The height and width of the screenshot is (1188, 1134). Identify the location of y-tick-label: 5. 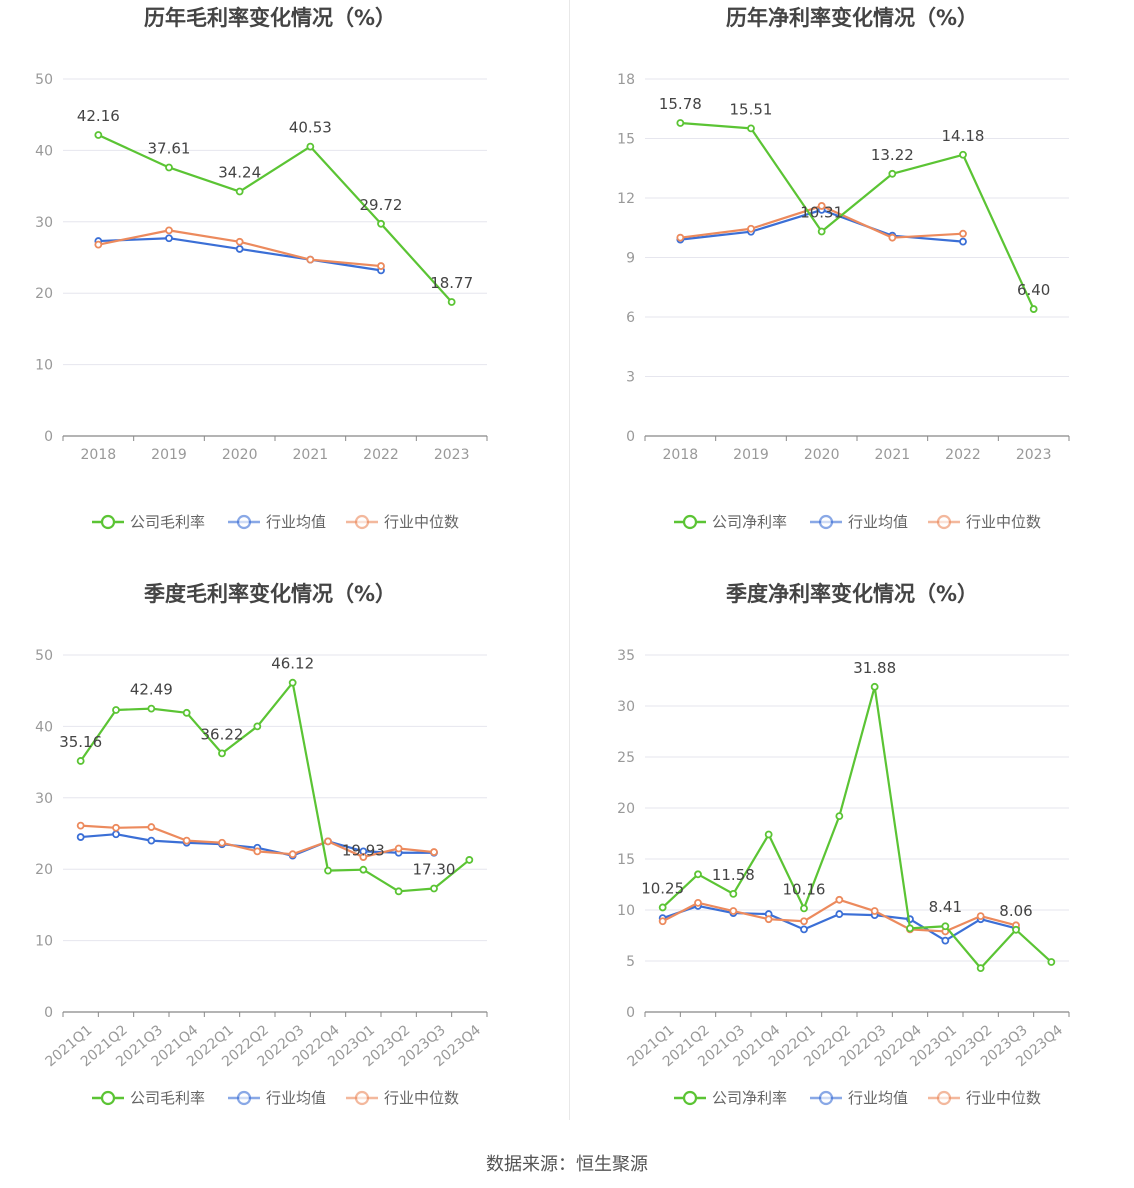
(630, 962).